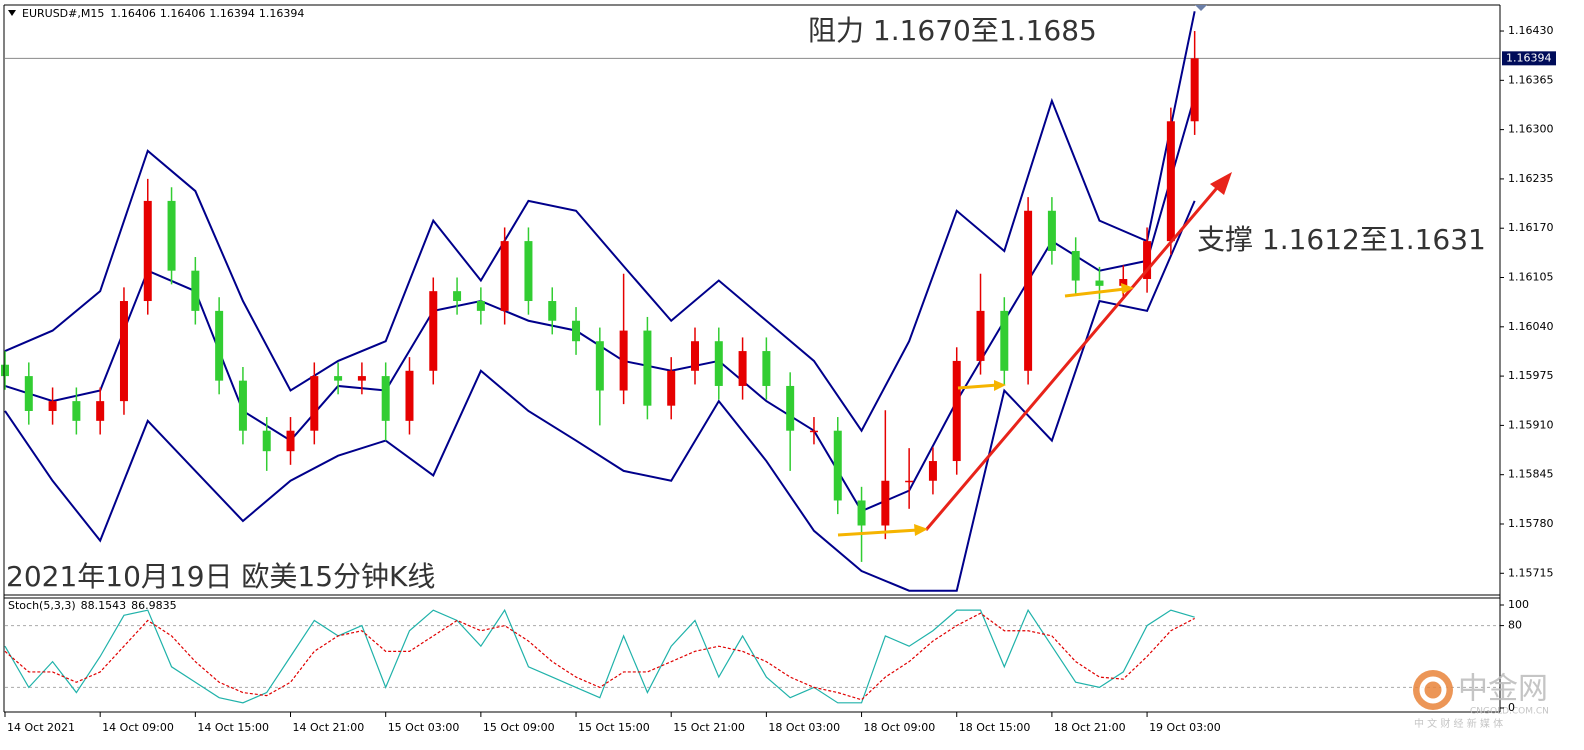  I want to click on y-tick-label: 1.16105, so click(1531, 277).